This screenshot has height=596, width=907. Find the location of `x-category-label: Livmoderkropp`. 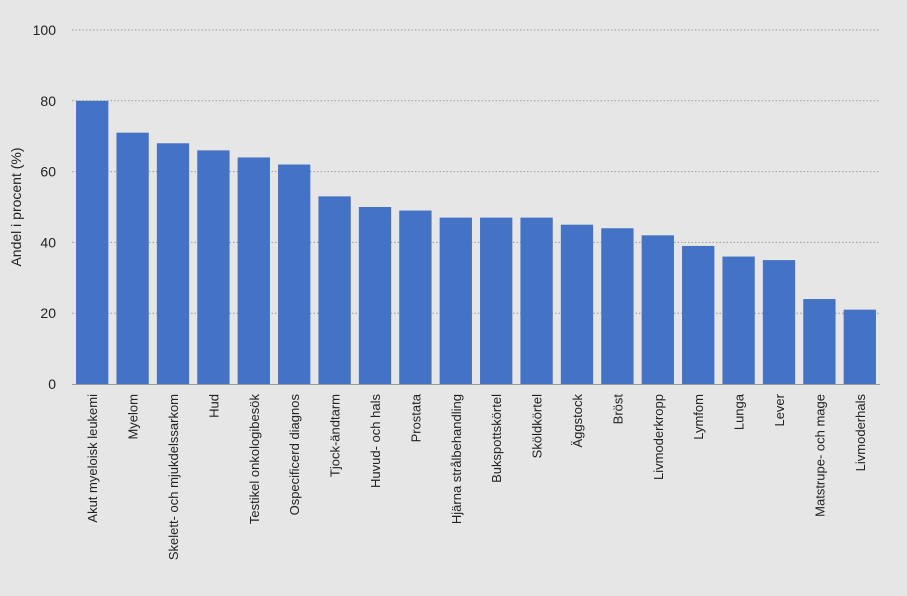

x-category-label: Livmoderkropp is located at coordinates (658, 437).